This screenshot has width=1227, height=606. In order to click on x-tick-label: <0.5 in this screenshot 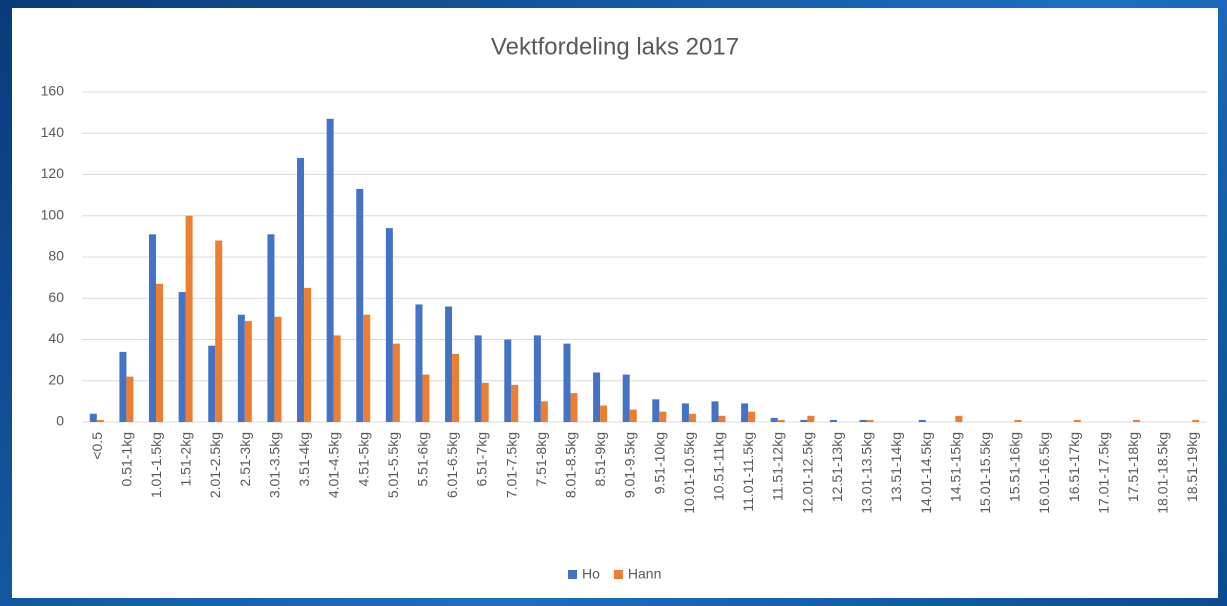, I will do `click(97, 446)`.